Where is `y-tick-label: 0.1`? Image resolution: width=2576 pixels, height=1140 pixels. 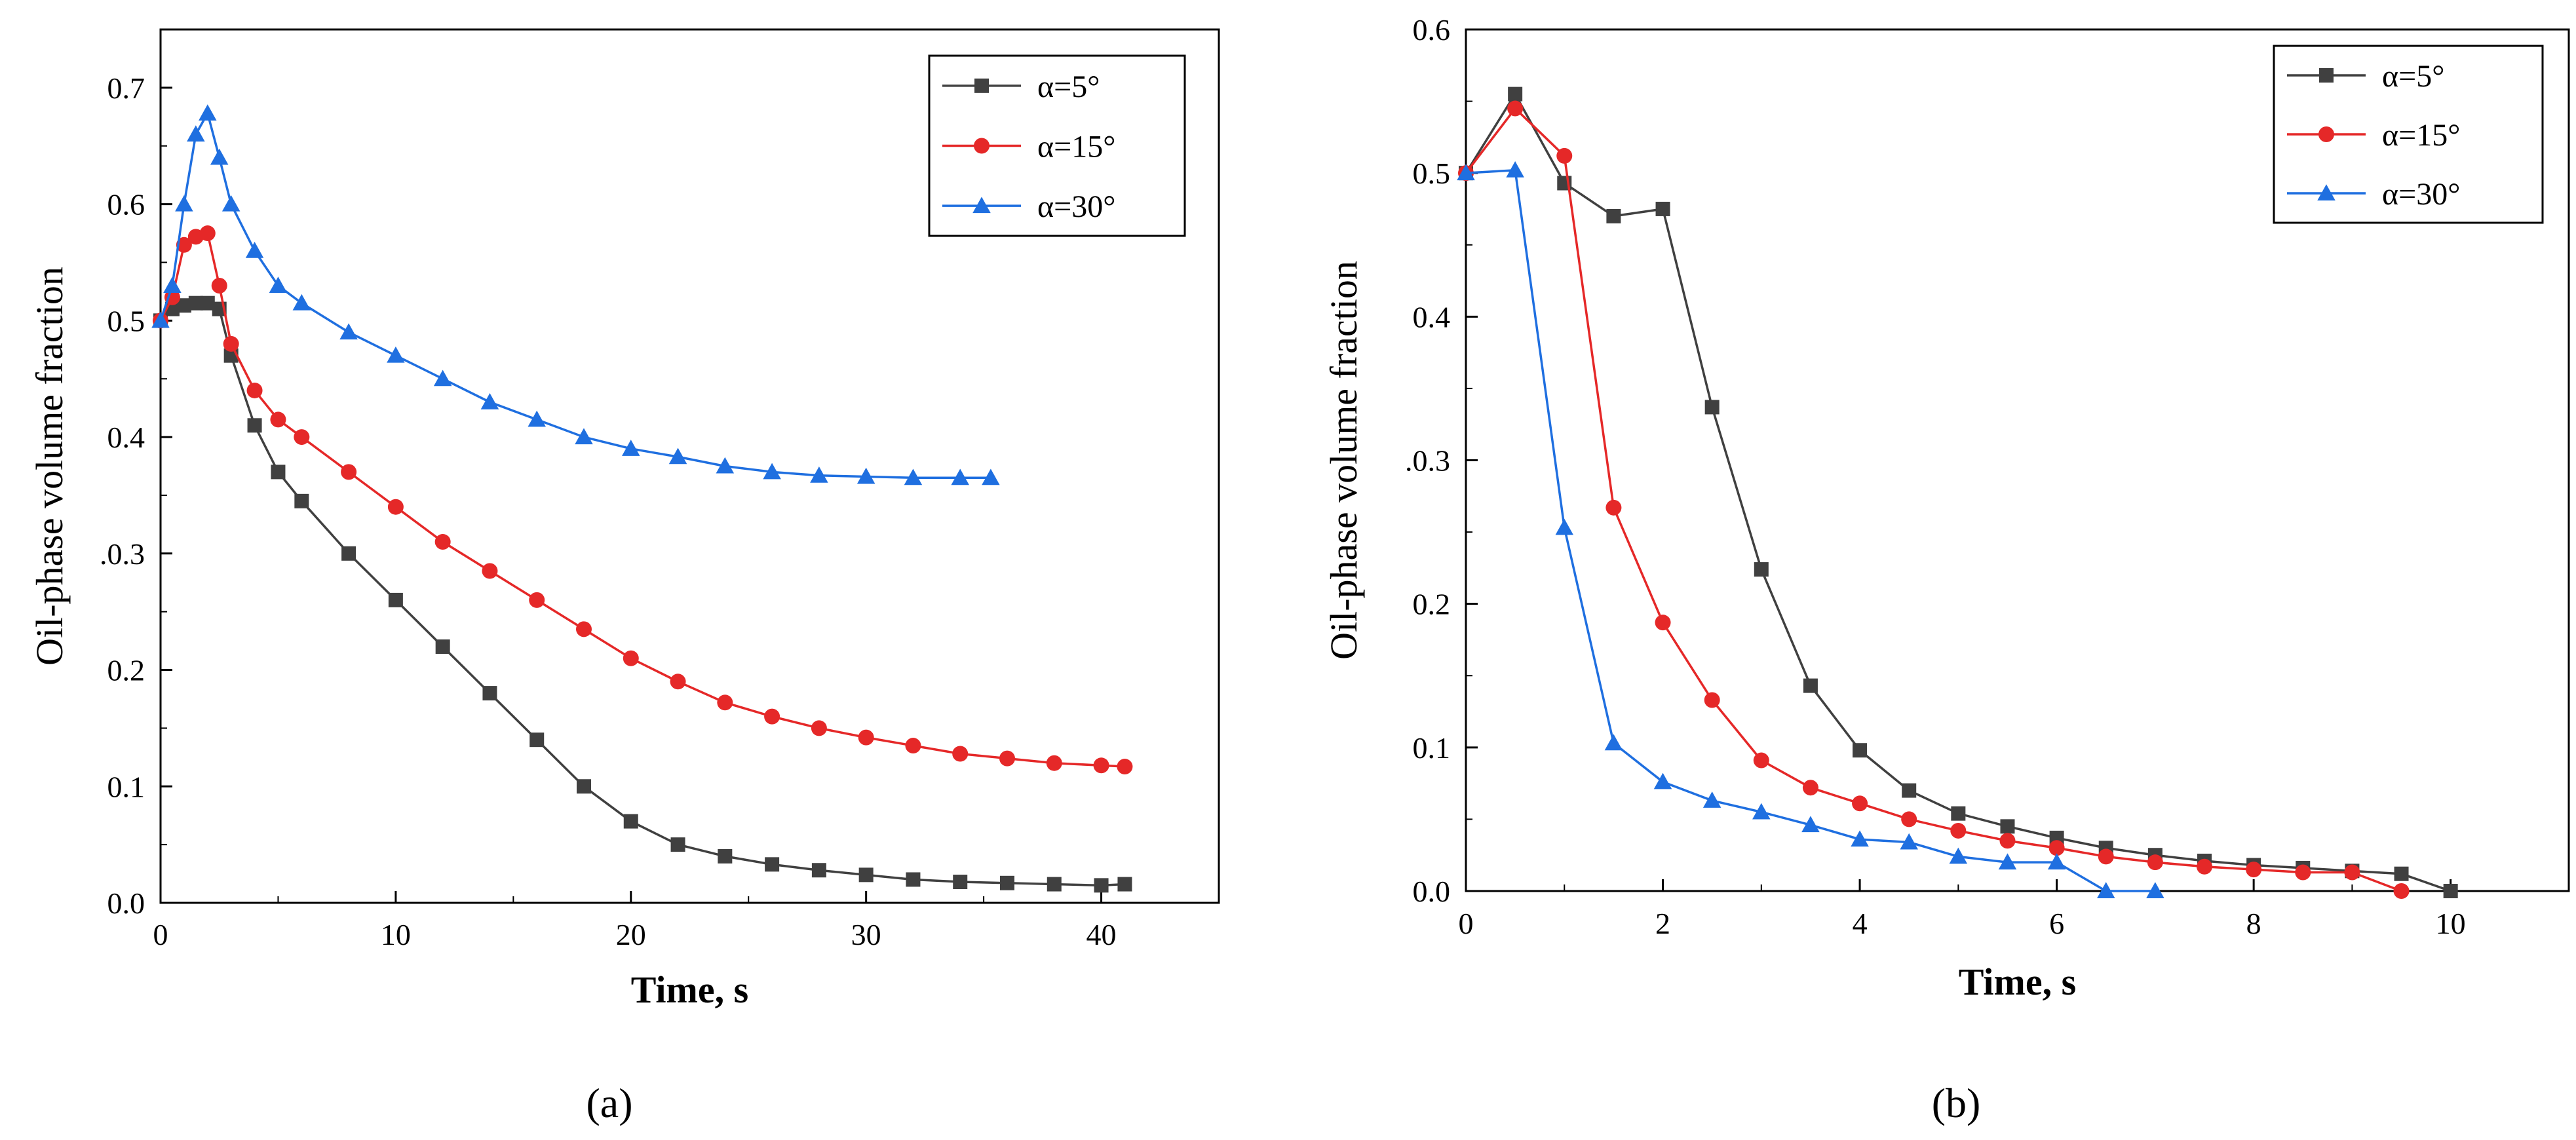 y-tick-label: 0.1 is located at coordinates (126, 786).